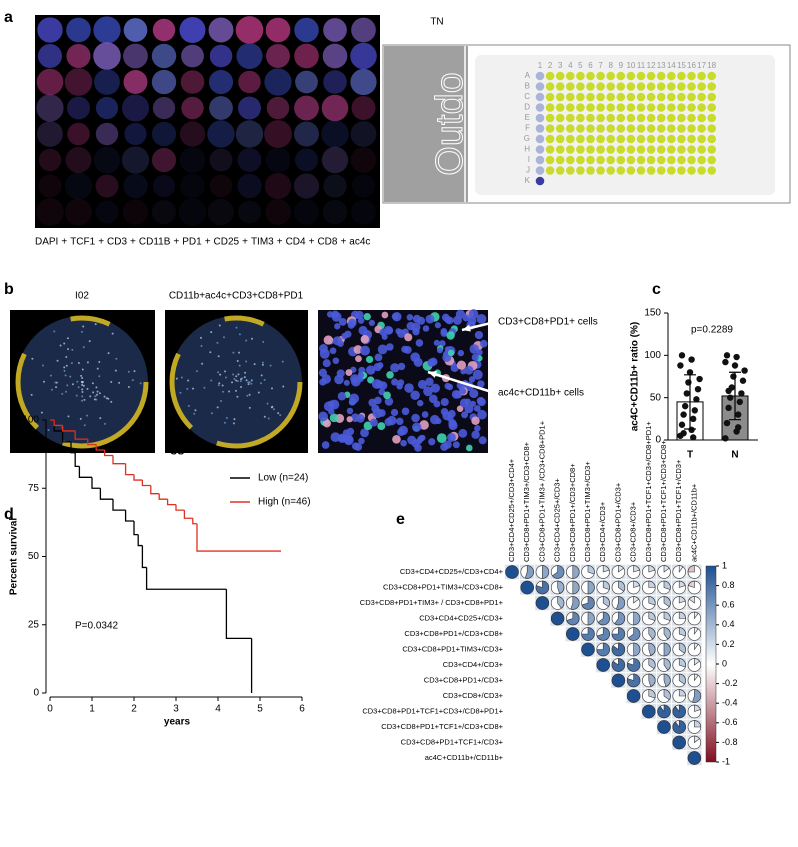  Describe the element at coordinates (260, 709) in the screenshot. I see `x-tick-label: 5` at that location.